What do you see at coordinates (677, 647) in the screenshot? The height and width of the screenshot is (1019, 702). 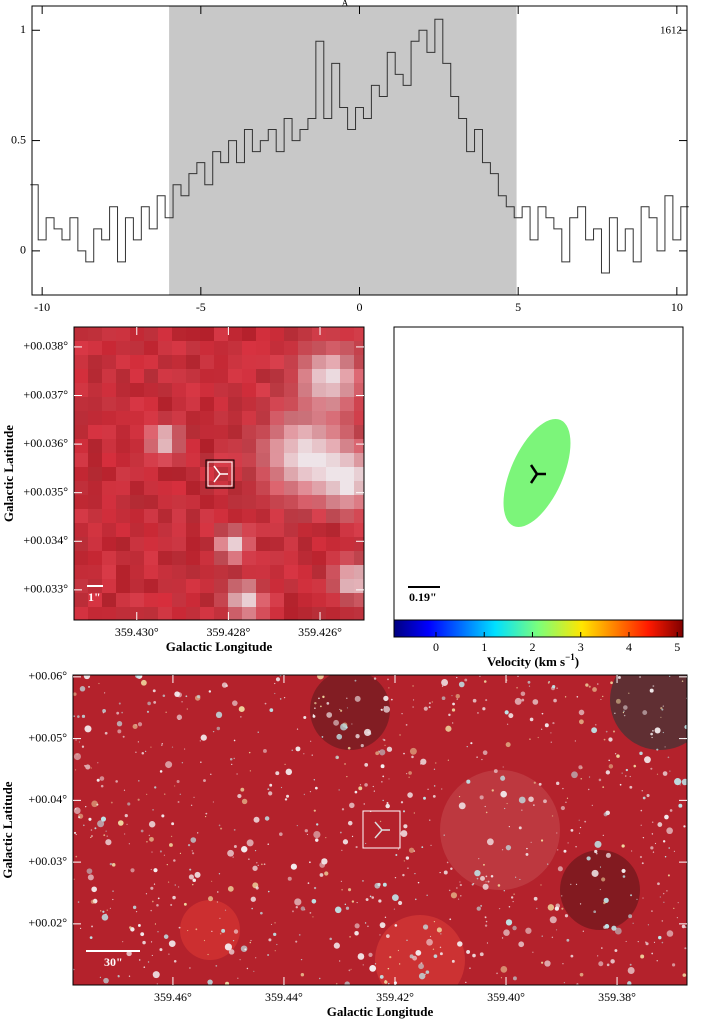 I see `colorbar-tick-label: 5` at bounding box center [677, 647].